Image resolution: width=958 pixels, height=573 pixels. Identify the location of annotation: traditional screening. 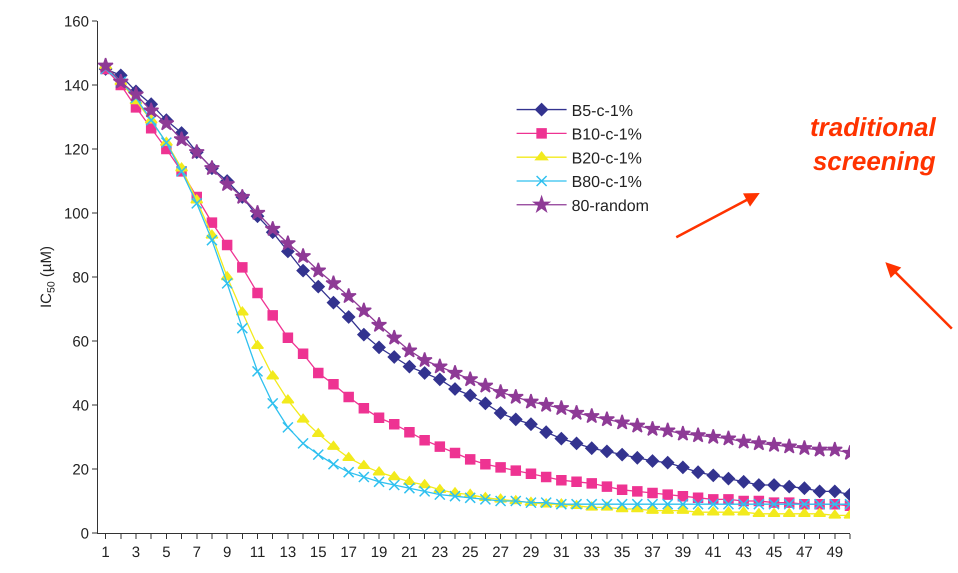
(873, 144).